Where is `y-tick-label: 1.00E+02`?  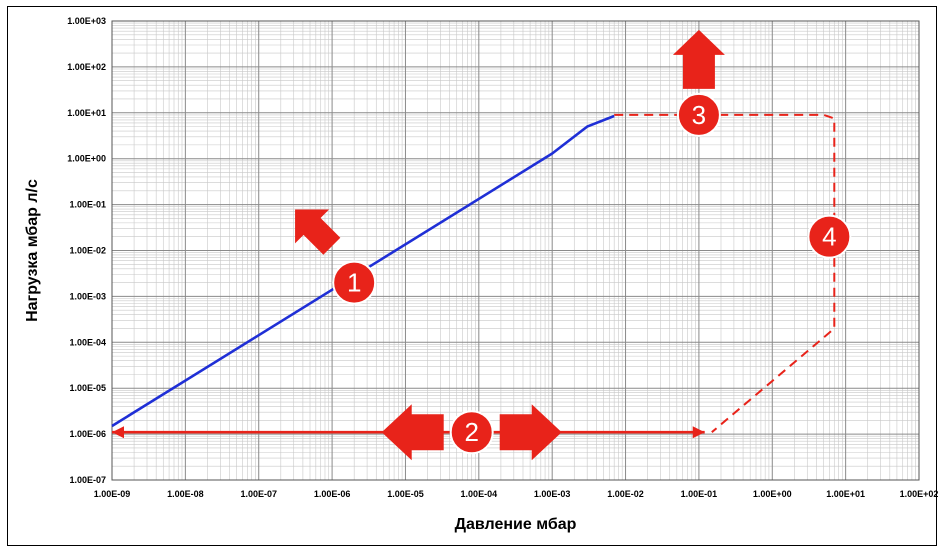 y-tick-label: 1.00E+02 is located at coordinates (86, 67).